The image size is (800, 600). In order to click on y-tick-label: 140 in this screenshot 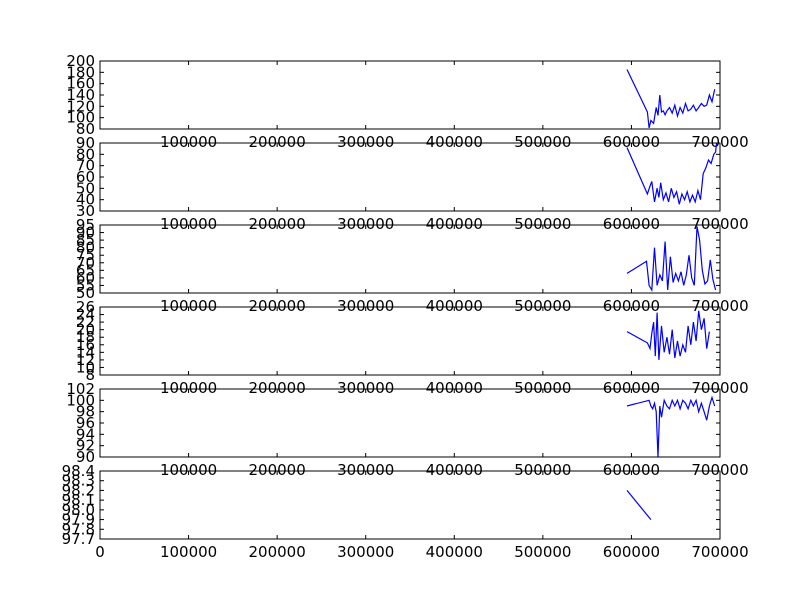, I will do `click(80, 95)`.